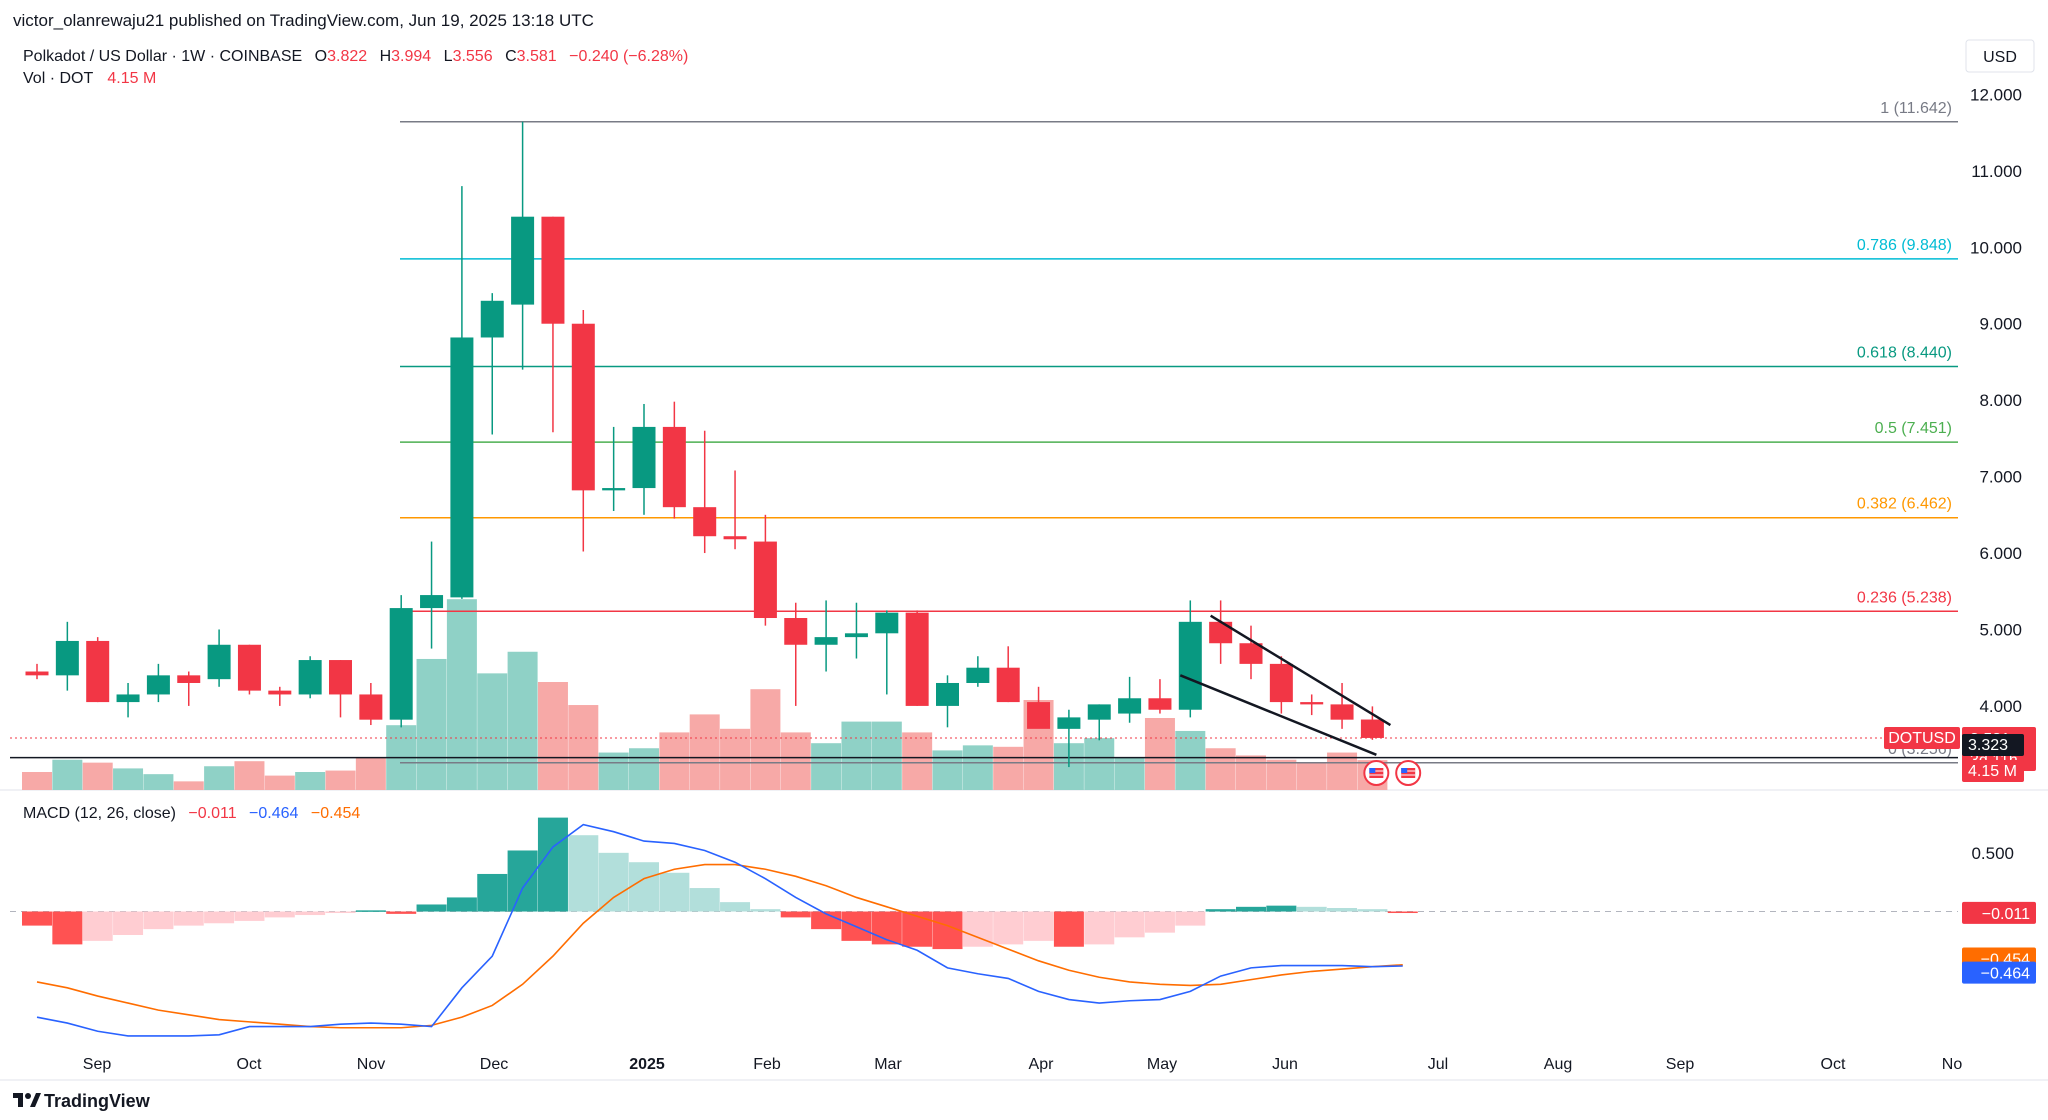  I want to click on volume-badge: 4.15 M, so click(1992, 771).